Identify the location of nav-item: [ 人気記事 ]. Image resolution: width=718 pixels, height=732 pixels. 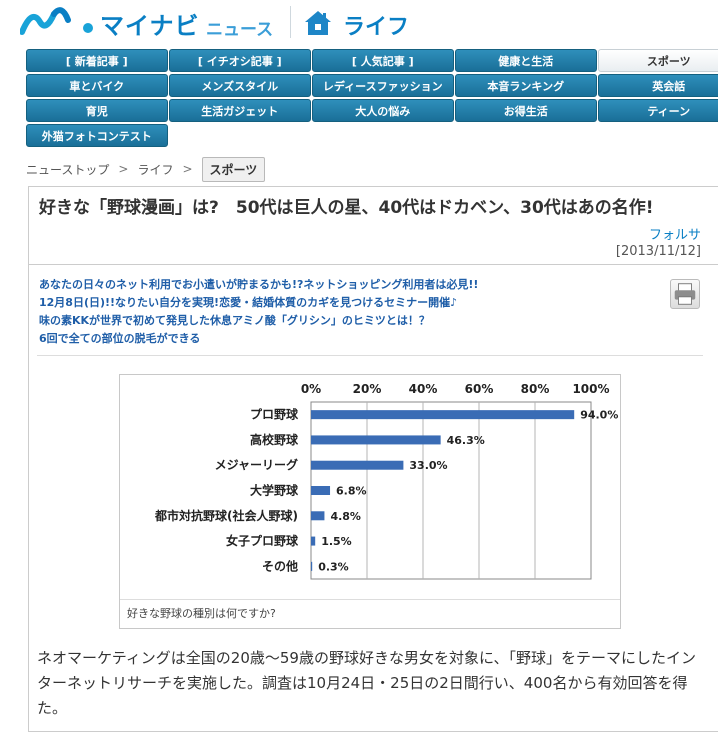
(383, 60).